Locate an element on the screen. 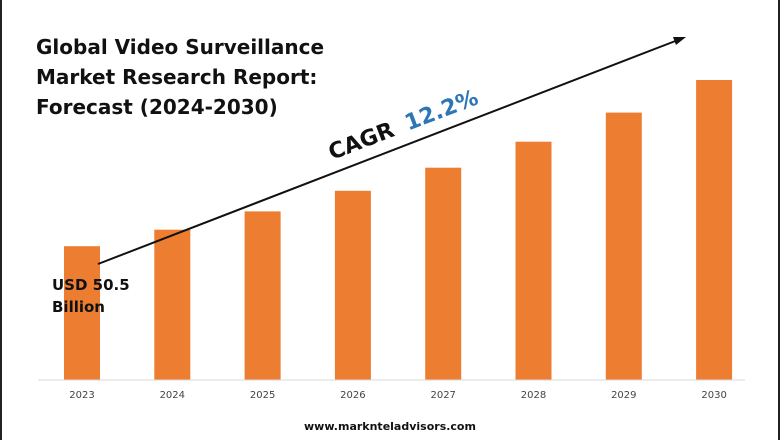 This screenshot has width=780, height=440. bar-2024 is located at coordinates (172, 304).